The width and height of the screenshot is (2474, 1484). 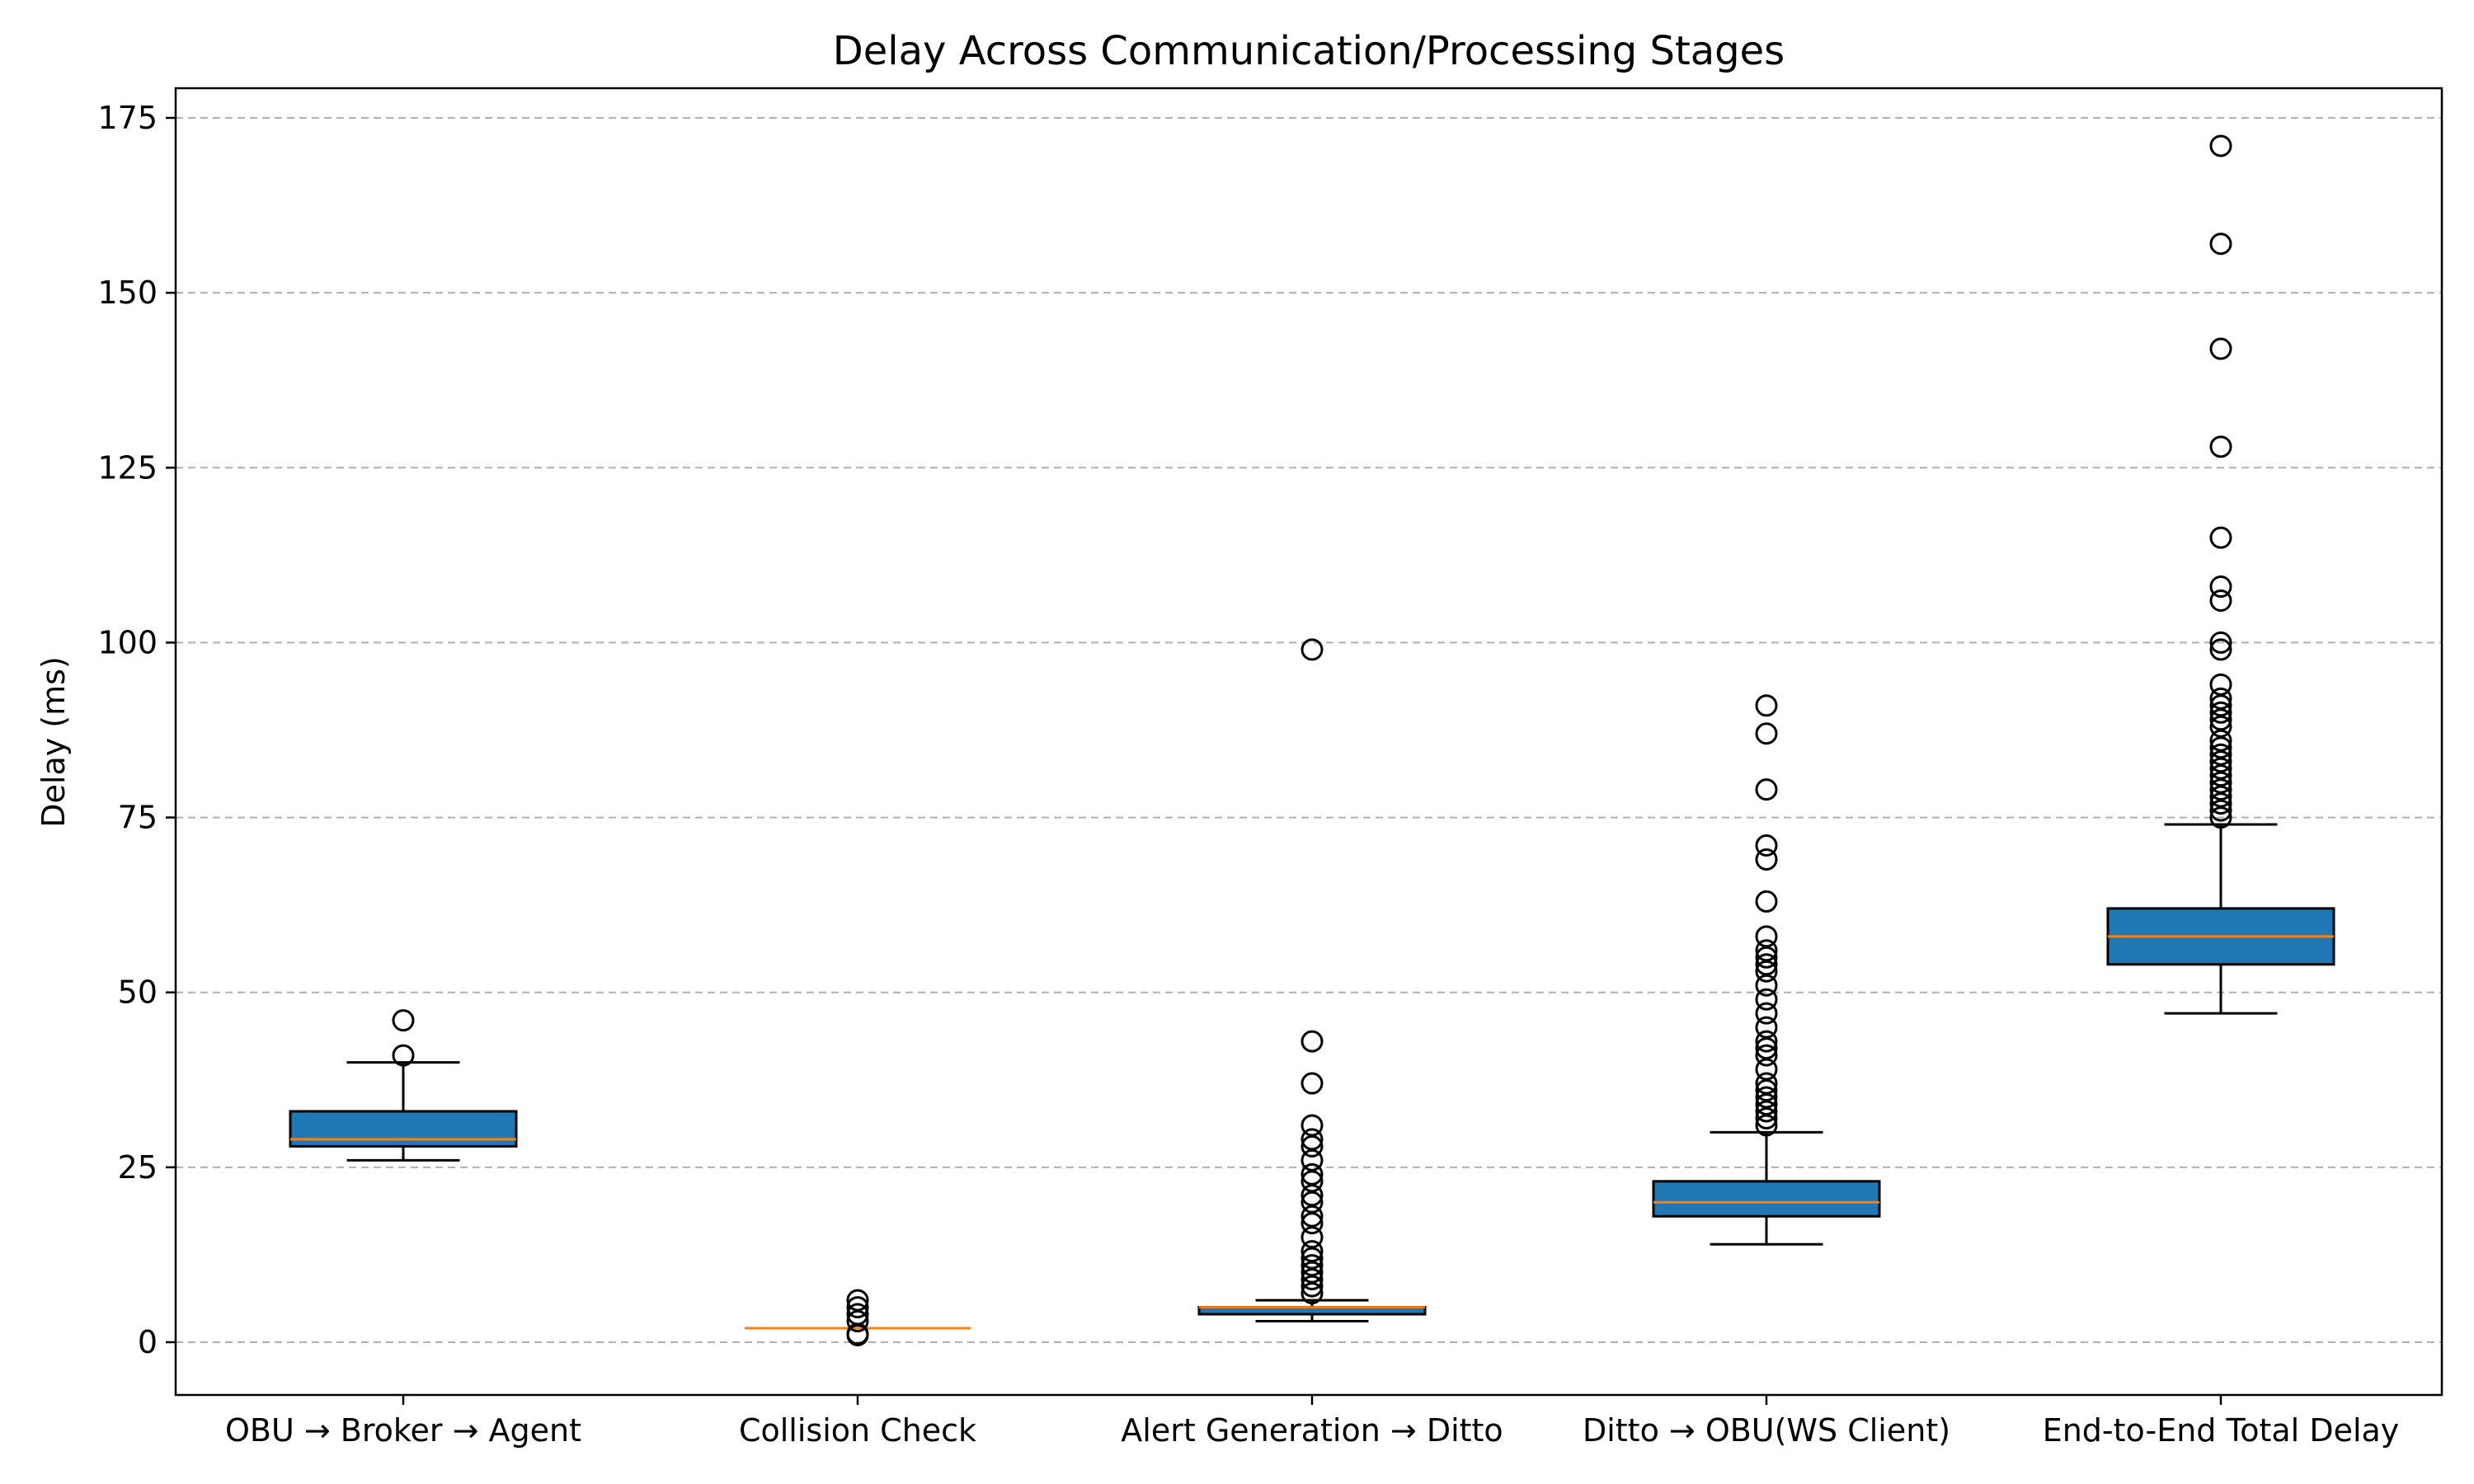 What do you see at coordinates (138, 992) in the screenshot?
I see `y-tick-label: 50` at bounding box center [138, 992].